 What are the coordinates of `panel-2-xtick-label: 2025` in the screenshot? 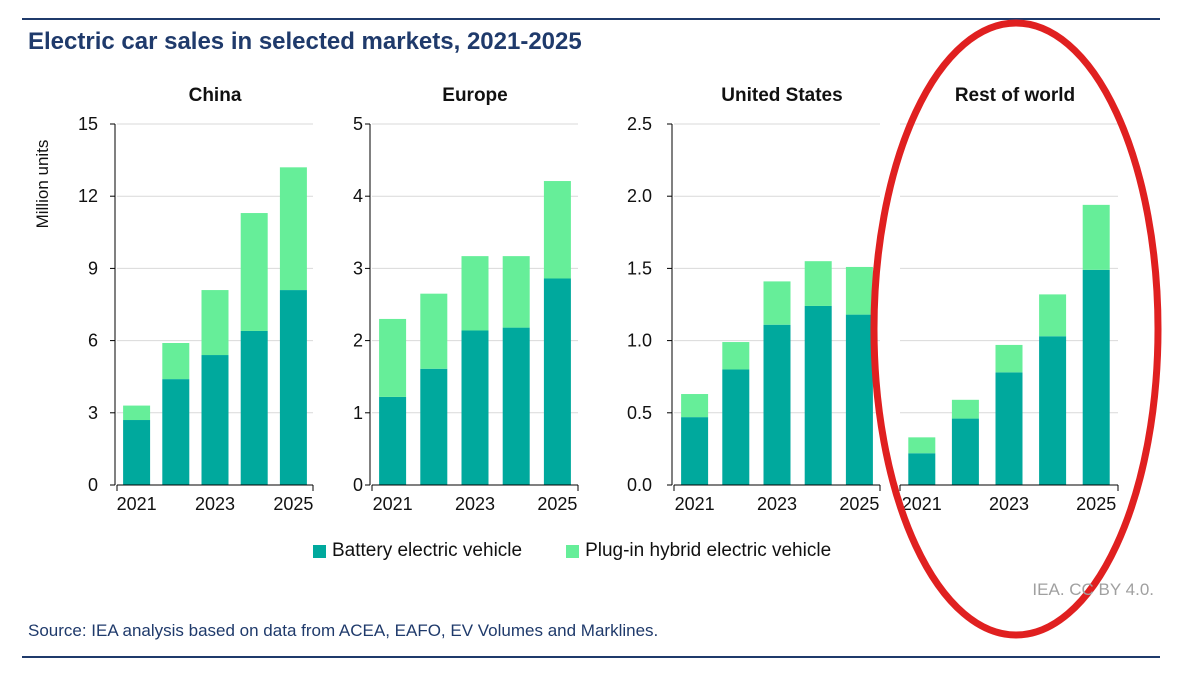 It's located at (859, 504).